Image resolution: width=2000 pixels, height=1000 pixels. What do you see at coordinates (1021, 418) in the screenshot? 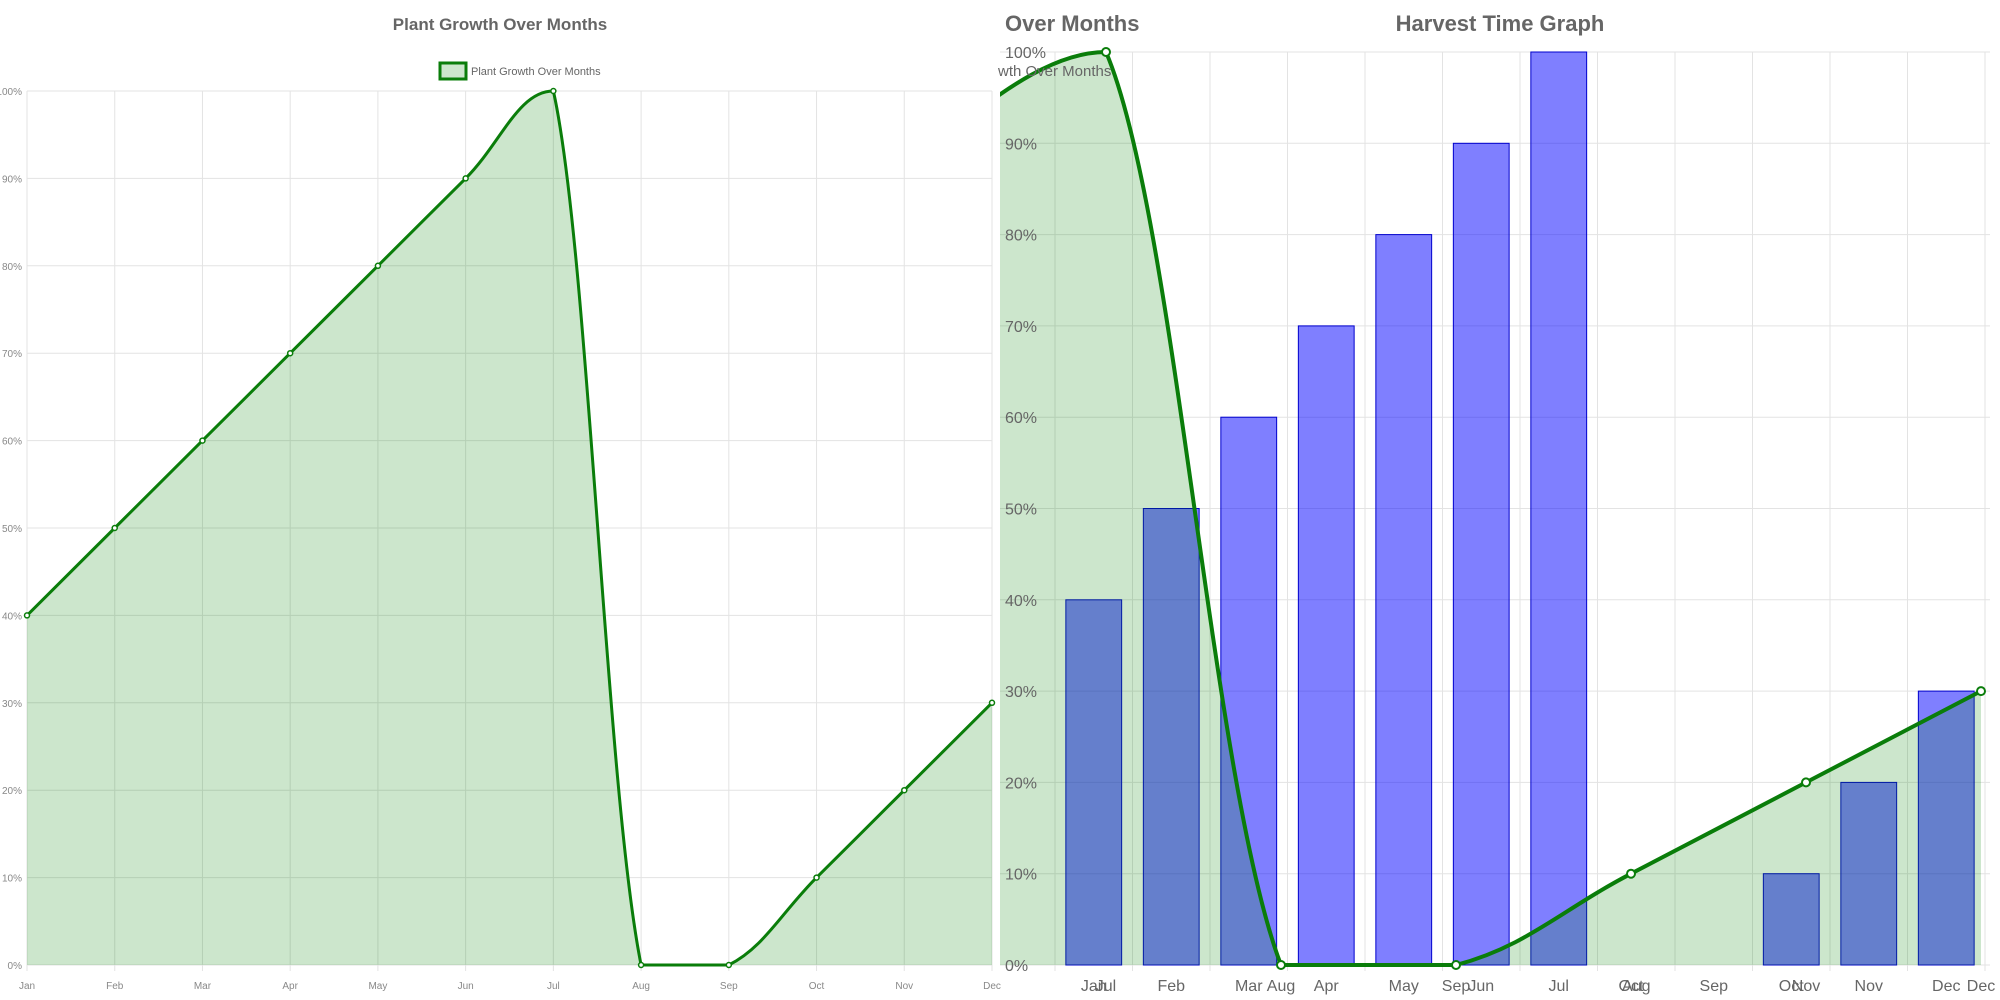
I see `right-y-tick-label: 60%` at bounding box center [1021, 418].